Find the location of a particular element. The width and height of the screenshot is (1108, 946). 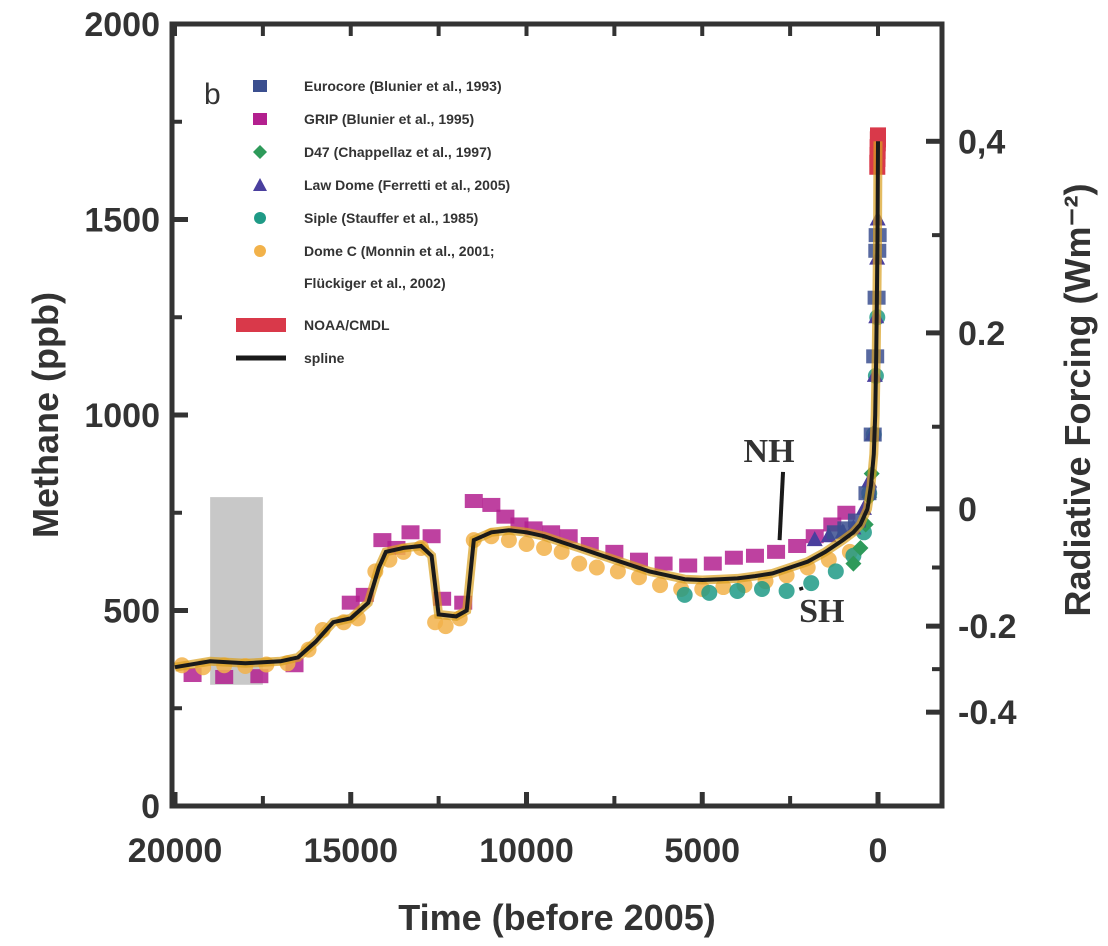

y-tick-label: 1500 is located at coordinates (122, 221).